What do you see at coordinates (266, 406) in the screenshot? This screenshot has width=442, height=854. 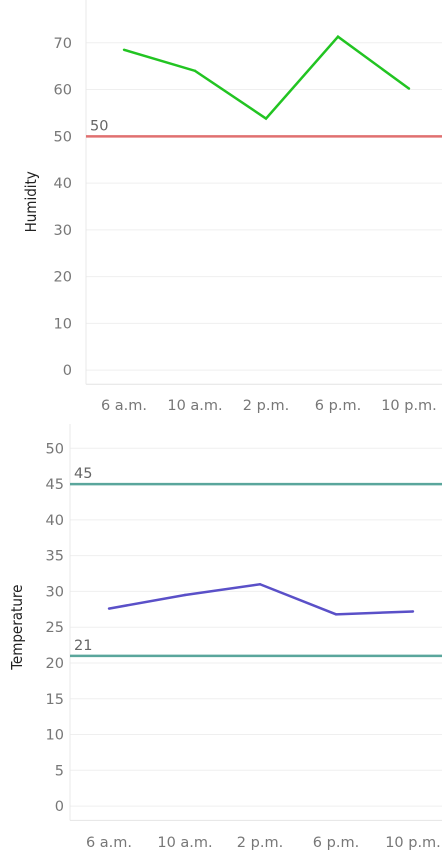 I see `humidity-x-tick-label: 2 p.m.` at bounding box center [266, 406].